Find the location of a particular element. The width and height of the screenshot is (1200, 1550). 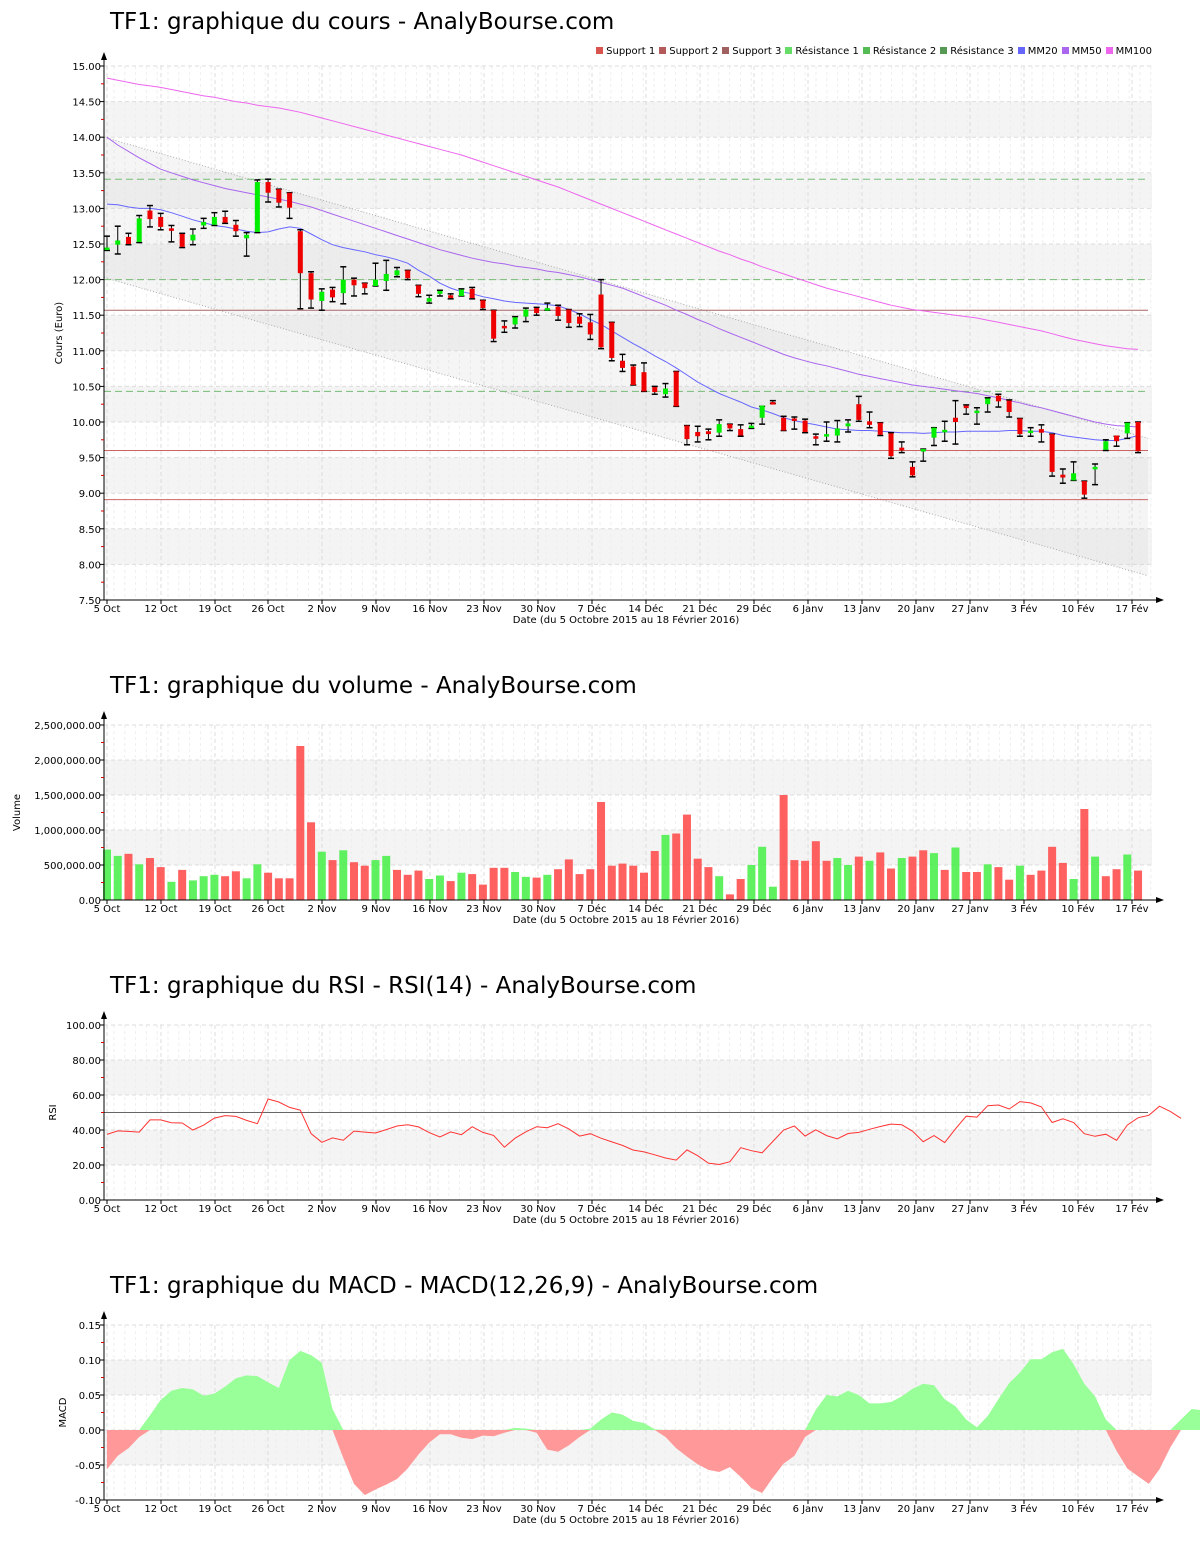

legend-label: Résistance 3 is located at coordinates (982, 51).